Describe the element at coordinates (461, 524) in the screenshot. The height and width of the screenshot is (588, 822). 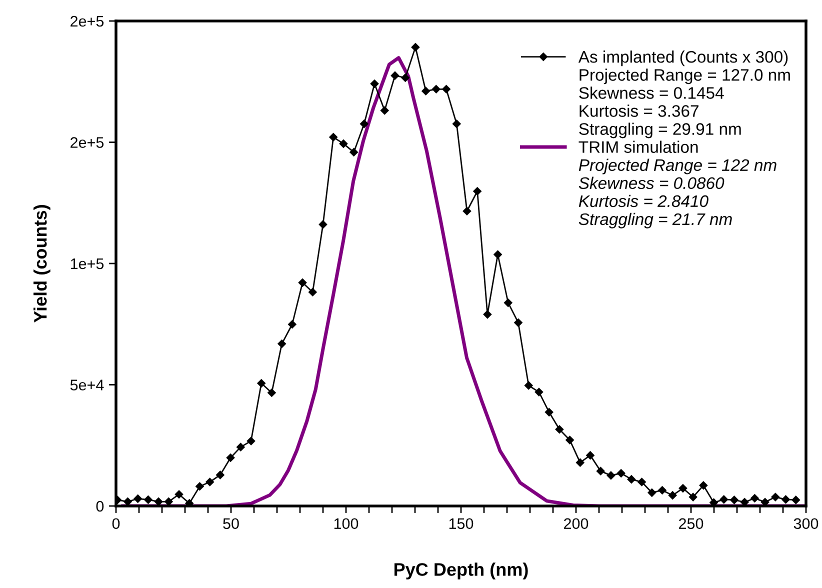
I see `x-tick-label: 150` at that location.